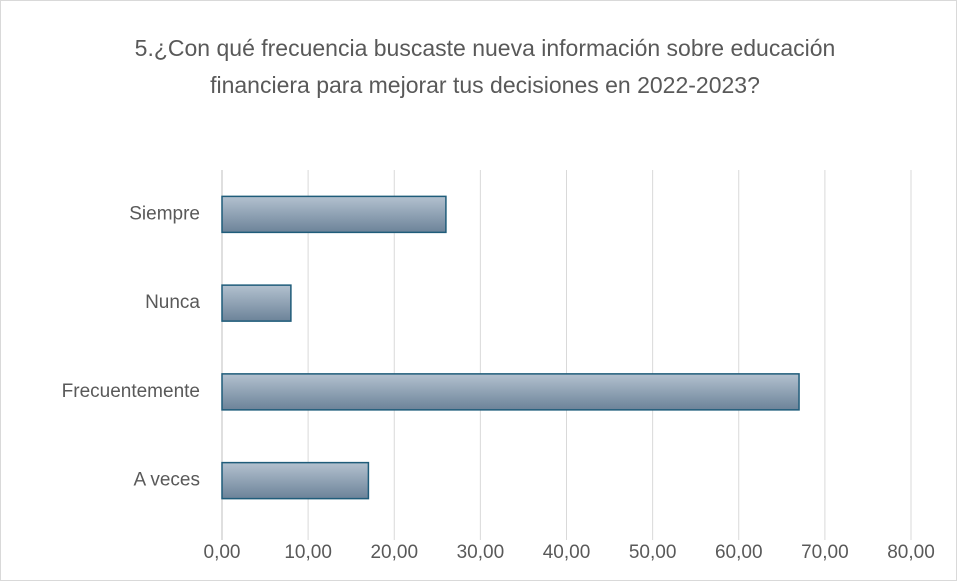 The height and width of the screenshot is (581, 957). I want to click on y-tick-label: Nunca, so click(172, 302).